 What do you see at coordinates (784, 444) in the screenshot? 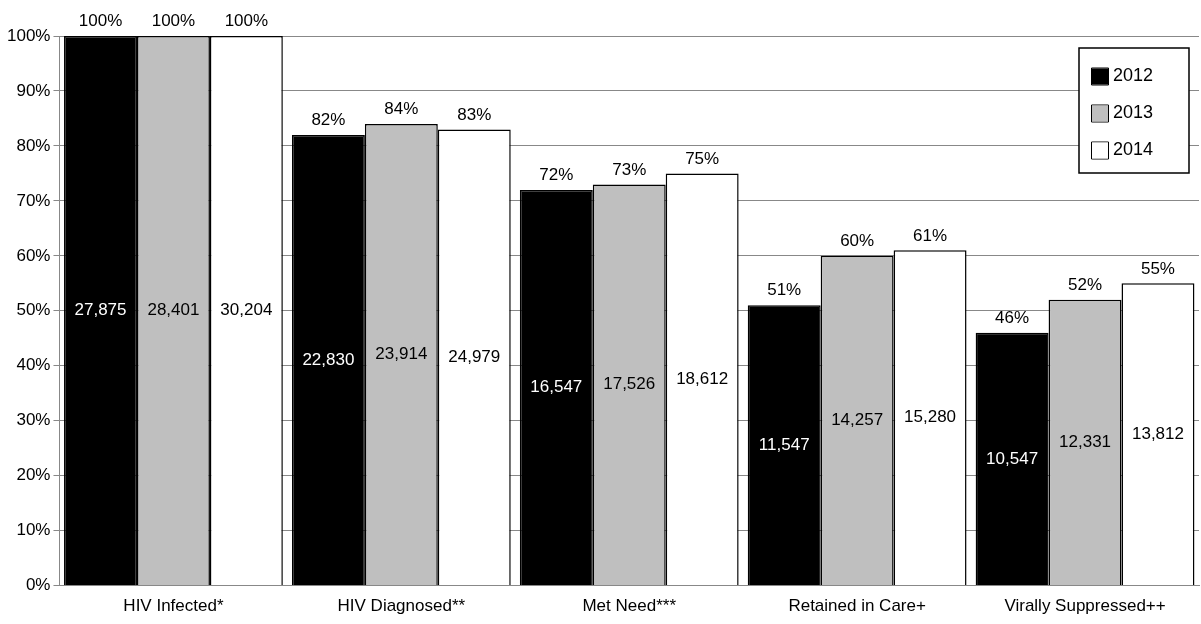
I see `annotation: 11,547` at bounding box center [784, 444].